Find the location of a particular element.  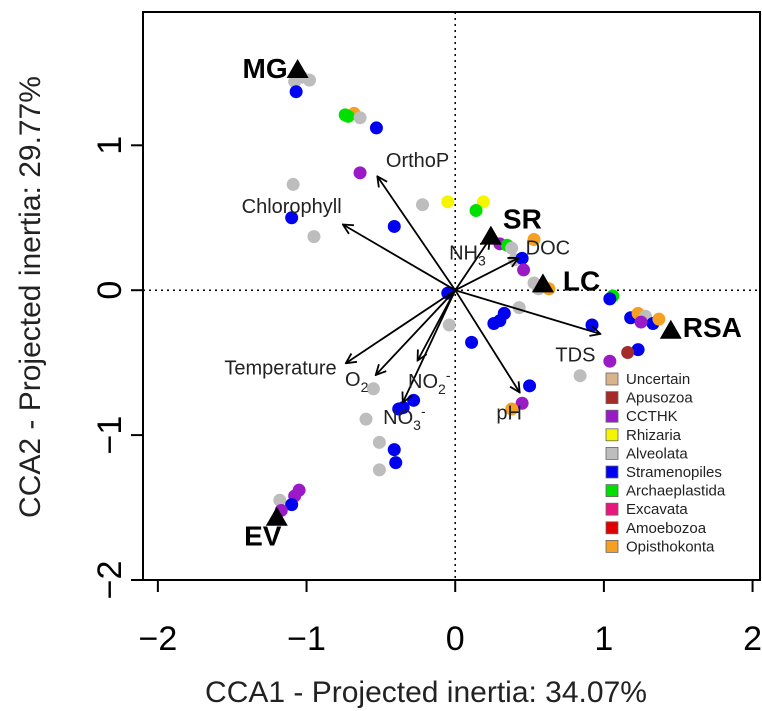

site-label-lc: LC is located at coordinates (581, 280).